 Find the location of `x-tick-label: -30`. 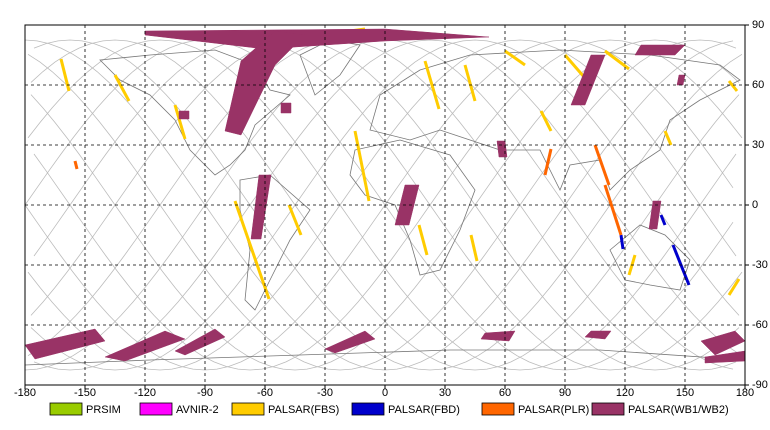

x-tick-label: -30 is located at coordinates (325, 393).